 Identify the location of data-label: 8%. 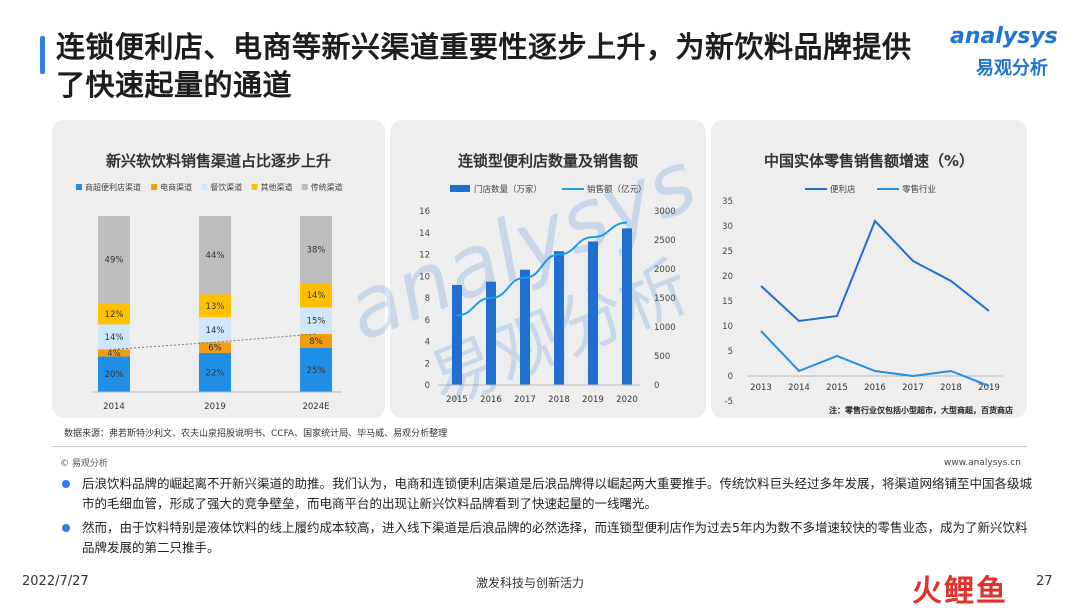
(316, 342).